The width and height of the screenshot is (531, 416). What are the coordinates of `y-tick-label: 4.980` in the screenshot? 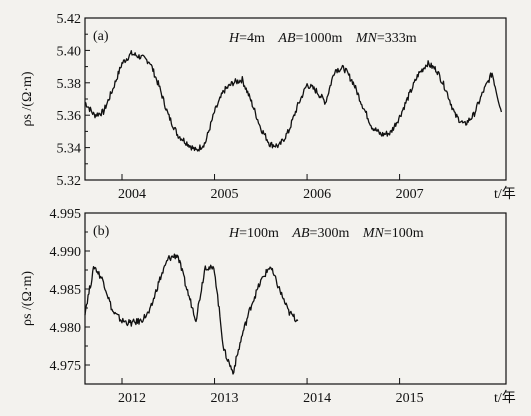 It's located at (66, 328).